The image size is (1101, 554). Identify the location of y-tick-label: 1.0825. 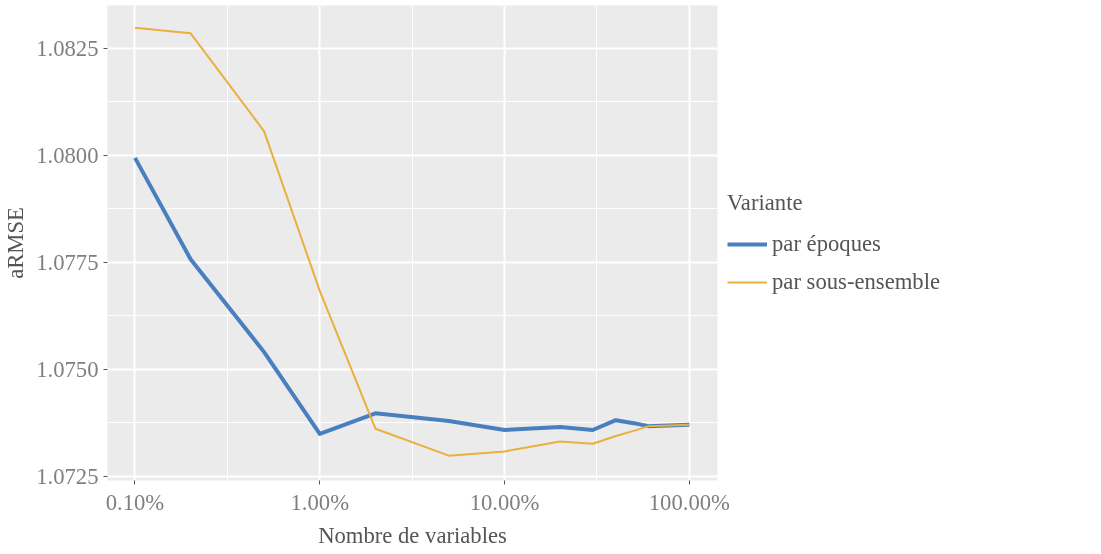
(67, 48).